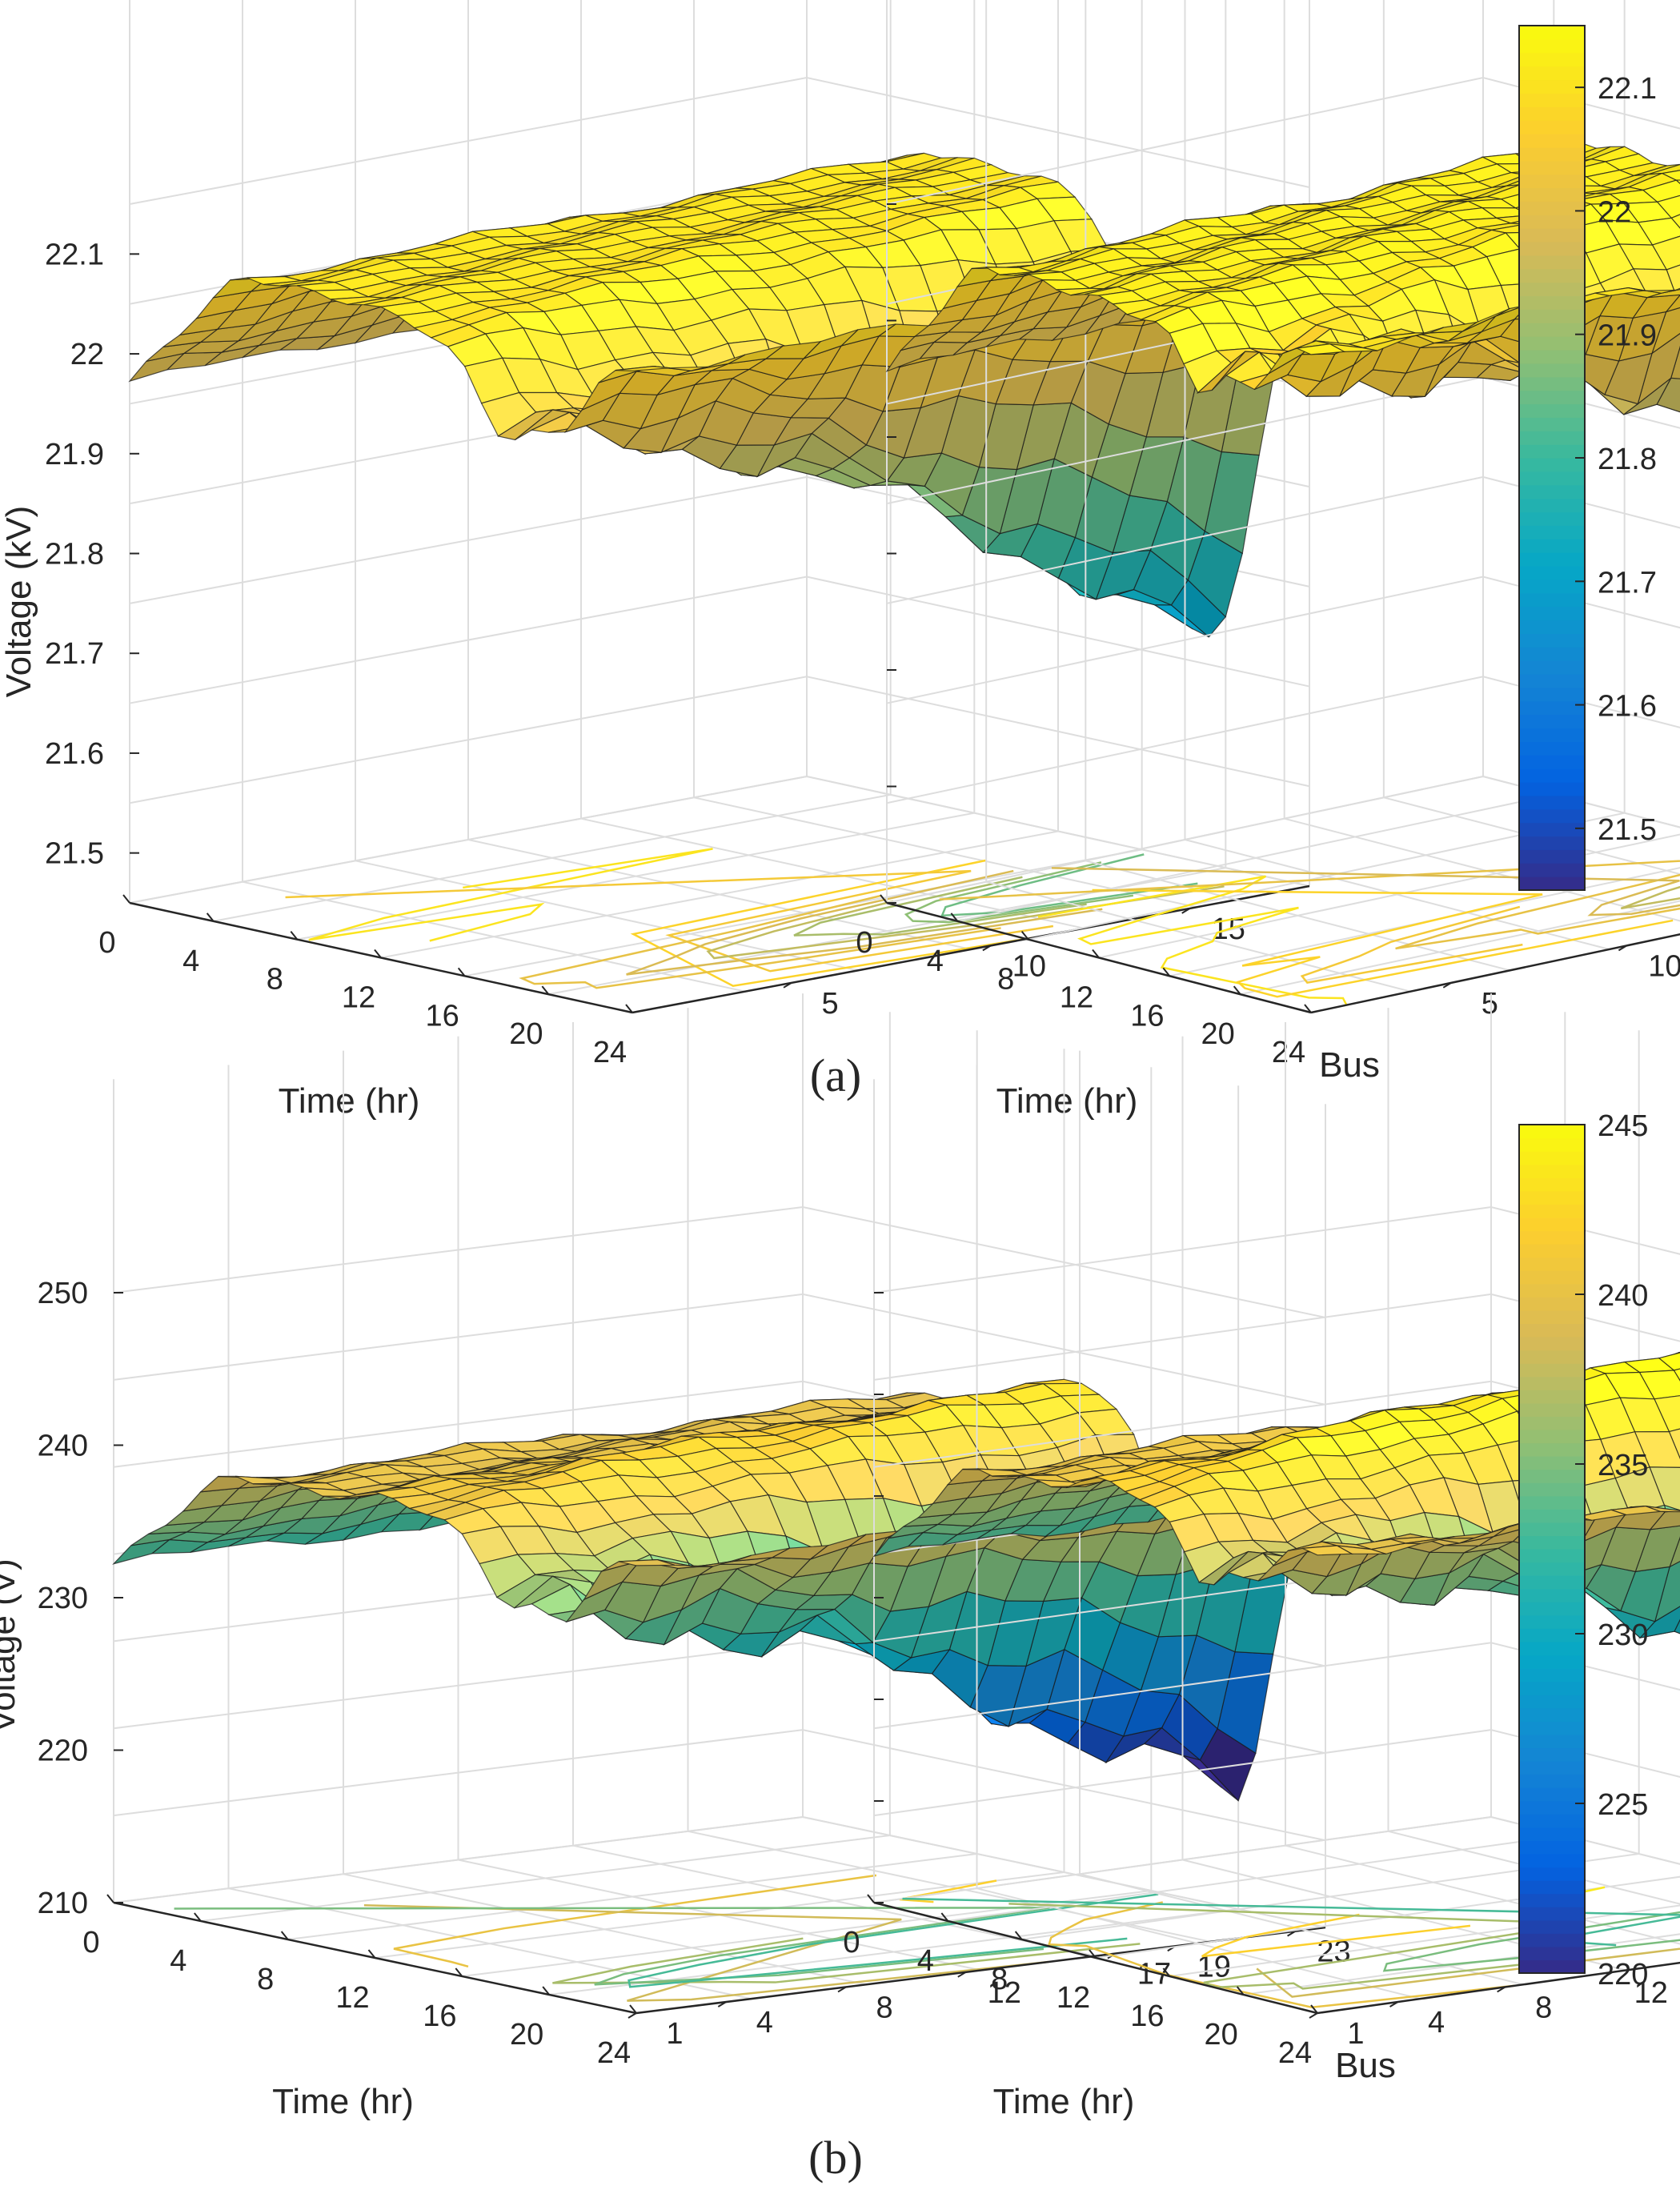 Image resolution: width=1680 pixels, height=2194 pixels. What do you see at coordinates (1355, 2034) in the screenshot?
I see `y-tick-label: 1` at bounding box center [1355, 2034].